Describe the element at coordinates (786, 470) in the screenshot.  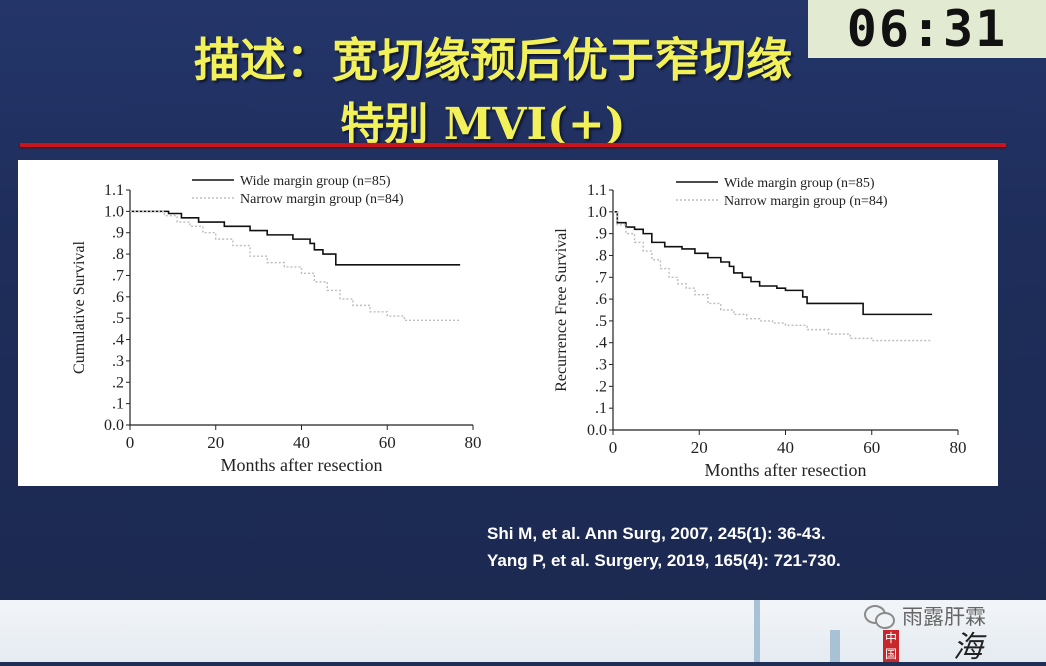
I see `chart2-x-axis-label: Months after resection` at that location.